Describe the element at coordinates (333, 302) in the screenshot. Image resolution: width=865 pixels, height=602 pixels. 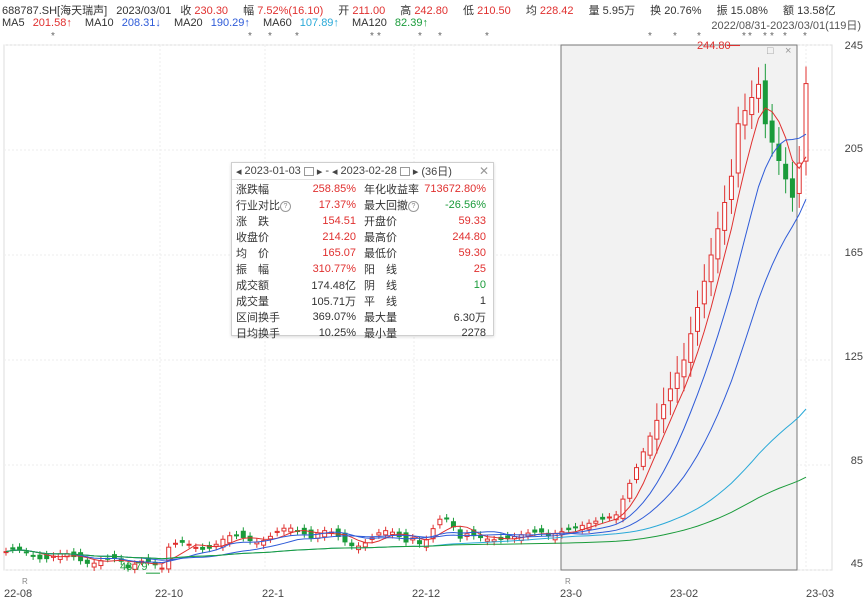
I see `stats-cell: 105.71万` at that location.